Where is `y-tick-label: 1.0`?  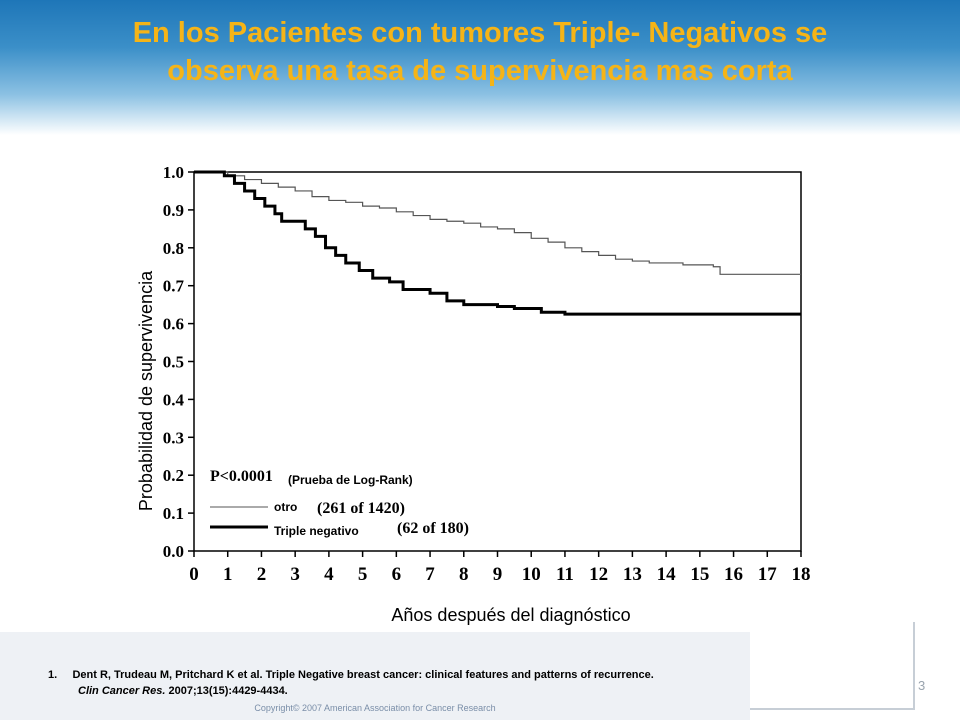
y-tick-label: 1.0 is located at coordinates (173, 172).